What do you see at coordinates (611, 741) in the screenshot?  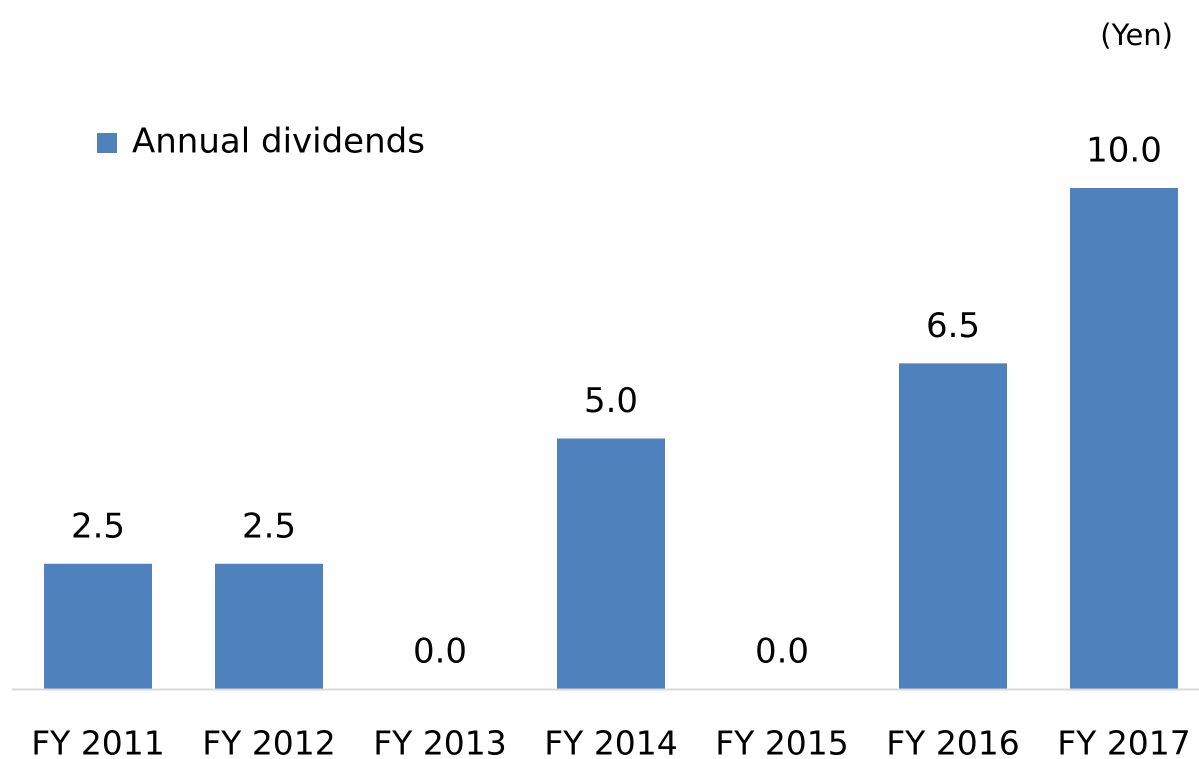 I see `x-tick-label: FY 2014` at bounding box center [611, 741].